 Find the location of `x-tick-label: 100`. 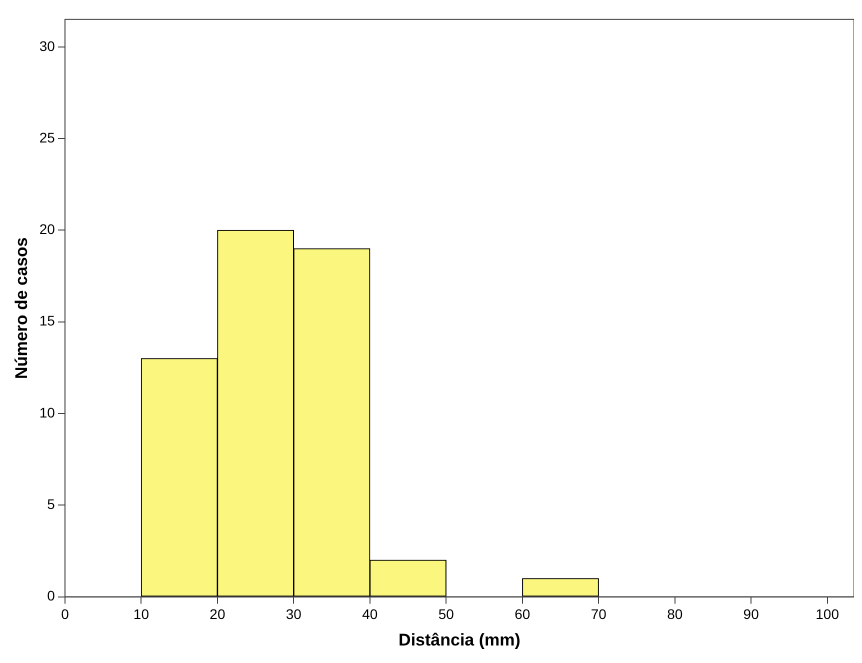

x-tick-label: 100 is located at coordinates (828, 614).